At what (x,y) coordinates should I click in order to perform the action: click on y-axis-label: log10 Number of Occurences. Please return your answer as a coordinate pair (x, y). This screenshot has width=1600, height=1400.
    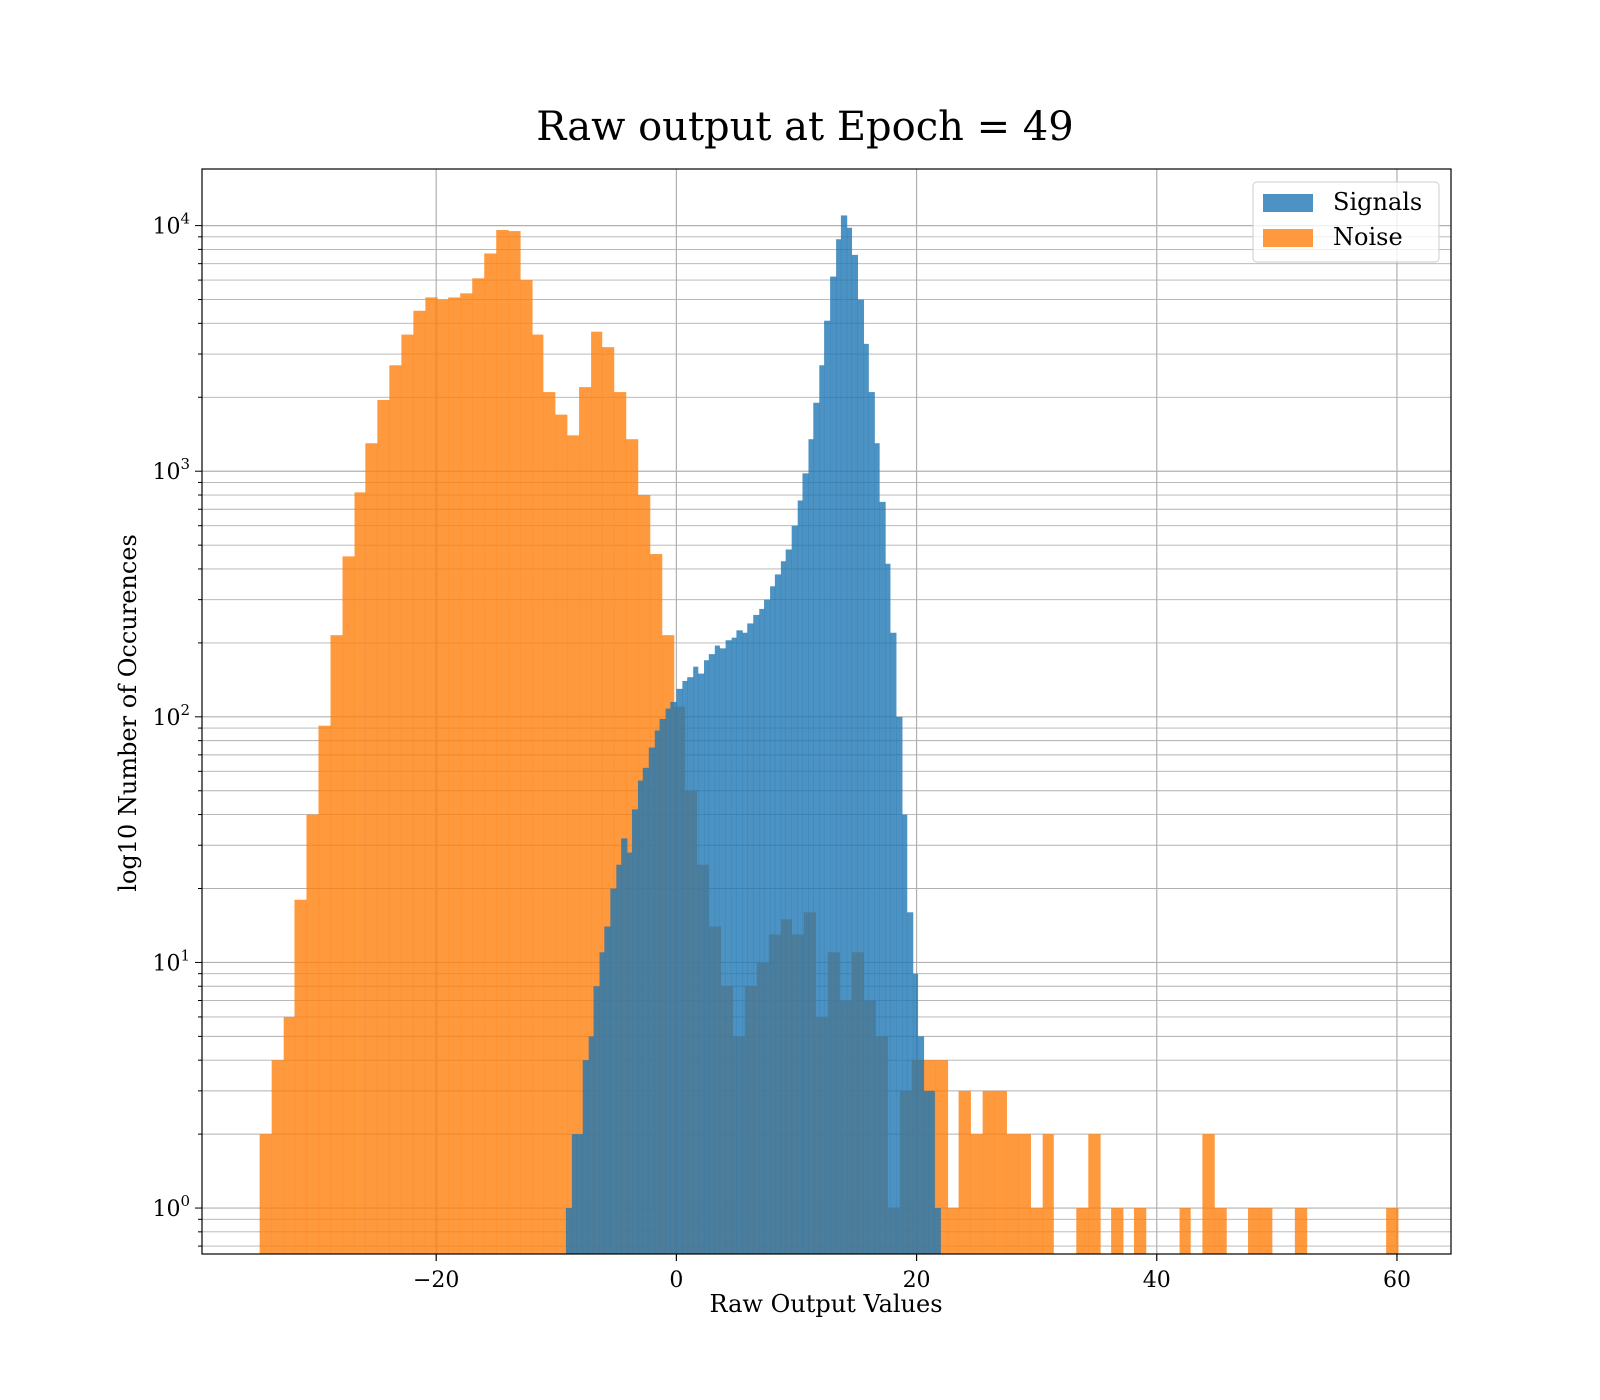
    Looking at the image, I should click on (128, 713).